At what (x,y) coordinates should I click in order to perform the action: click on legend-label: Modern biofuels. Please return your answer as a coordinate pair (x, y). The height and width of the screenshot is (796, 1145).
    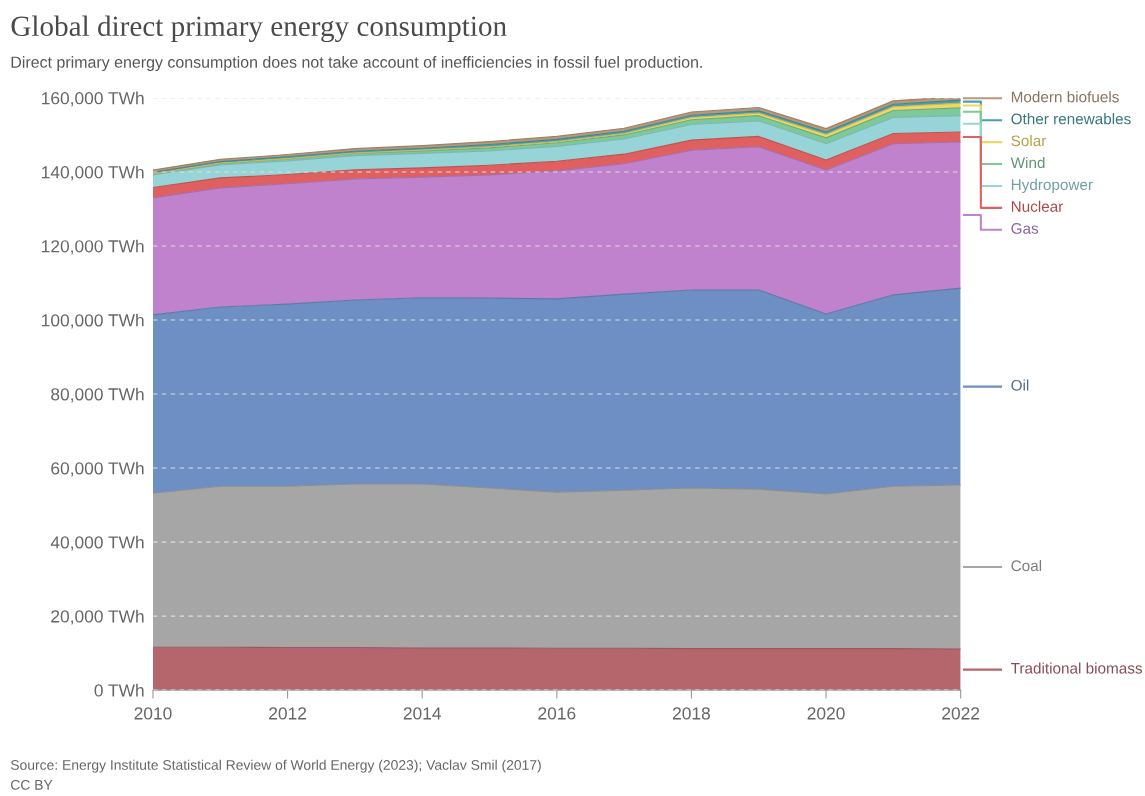
    Looking at the image, I should click on (1065, 97).